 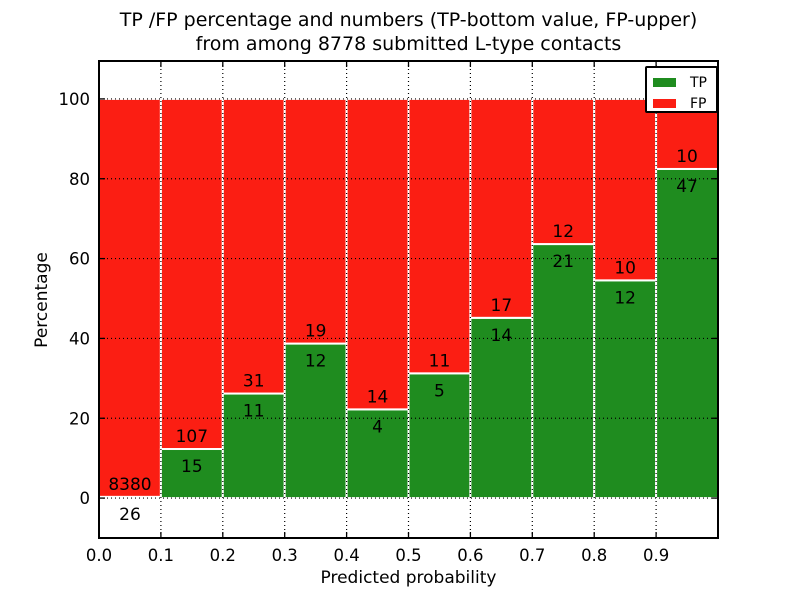 I want to click on x-tick-label: 0.3, so click(x=285, y=555).